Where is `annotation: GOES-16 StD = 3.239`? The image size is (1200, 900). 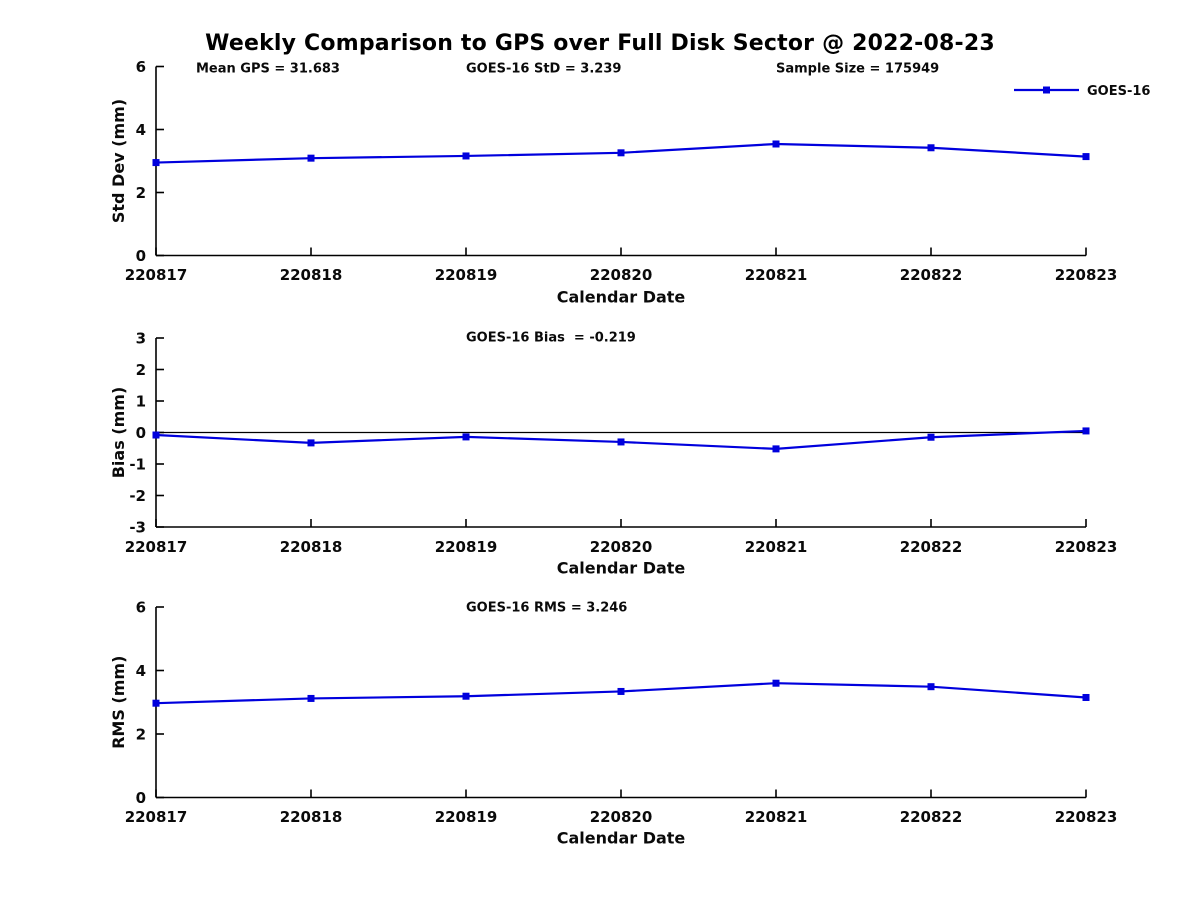
annotation: GOES-16 StD = 3.239 is located at coordinates (543, 69).